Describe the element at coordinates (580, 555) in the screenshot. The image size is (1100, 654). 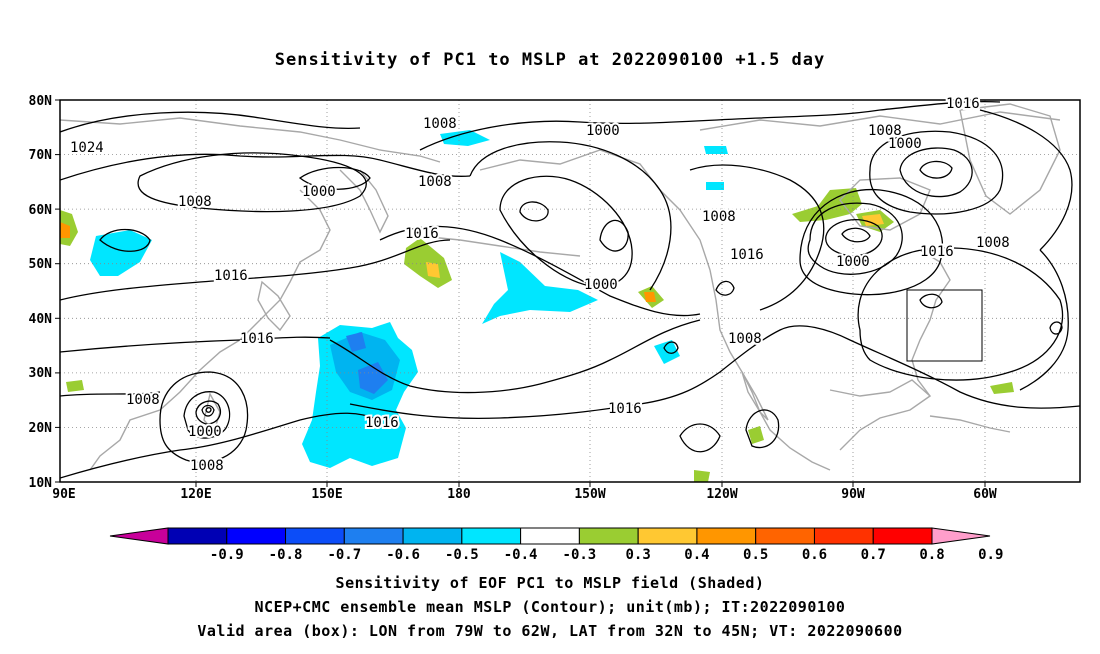
I see `colorbar-tick-label: -0.3` at that location.